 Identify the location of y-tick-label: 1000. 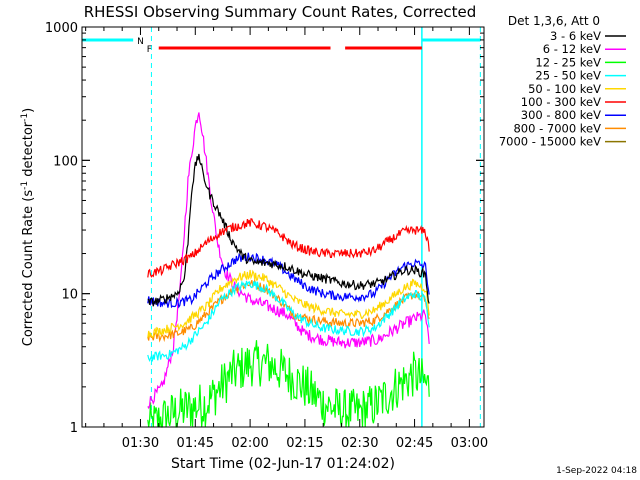
(61, 28).